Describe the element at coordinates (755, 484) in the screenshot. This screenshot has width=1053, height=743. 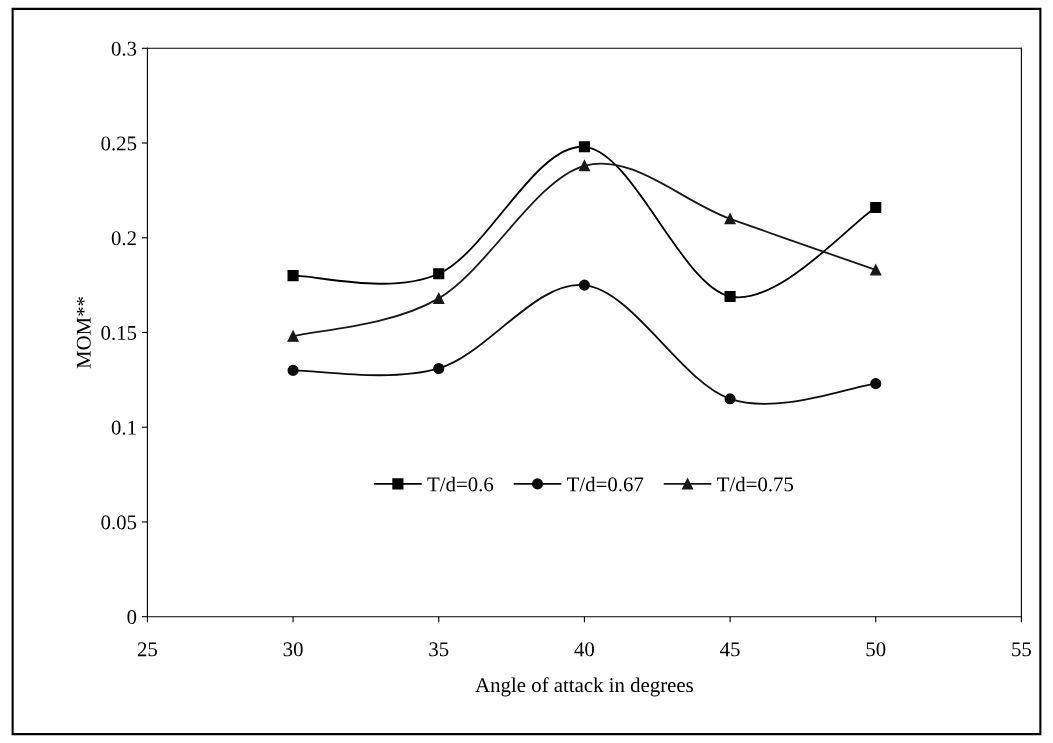
I see `legend-label: T/d=0.75` at that location.